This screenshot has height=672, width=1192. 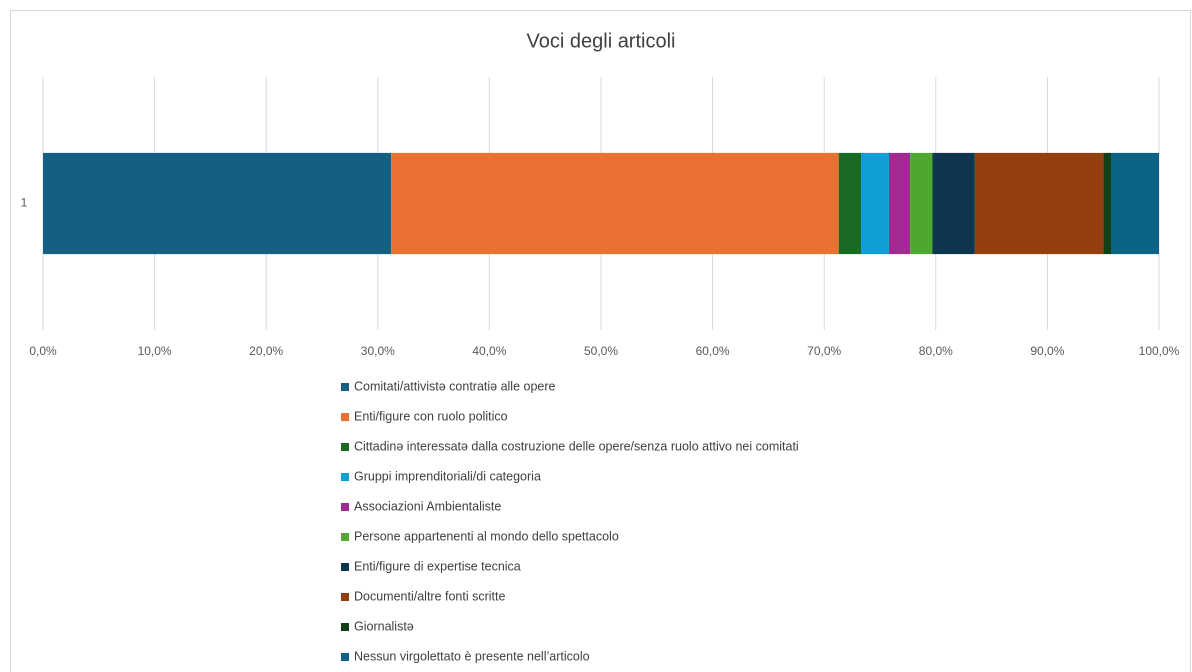 What do you see at coordinates (713, 351) in the screenshot?
I see `x-tick-label: 60,0%` at bounding box center [713, 351].